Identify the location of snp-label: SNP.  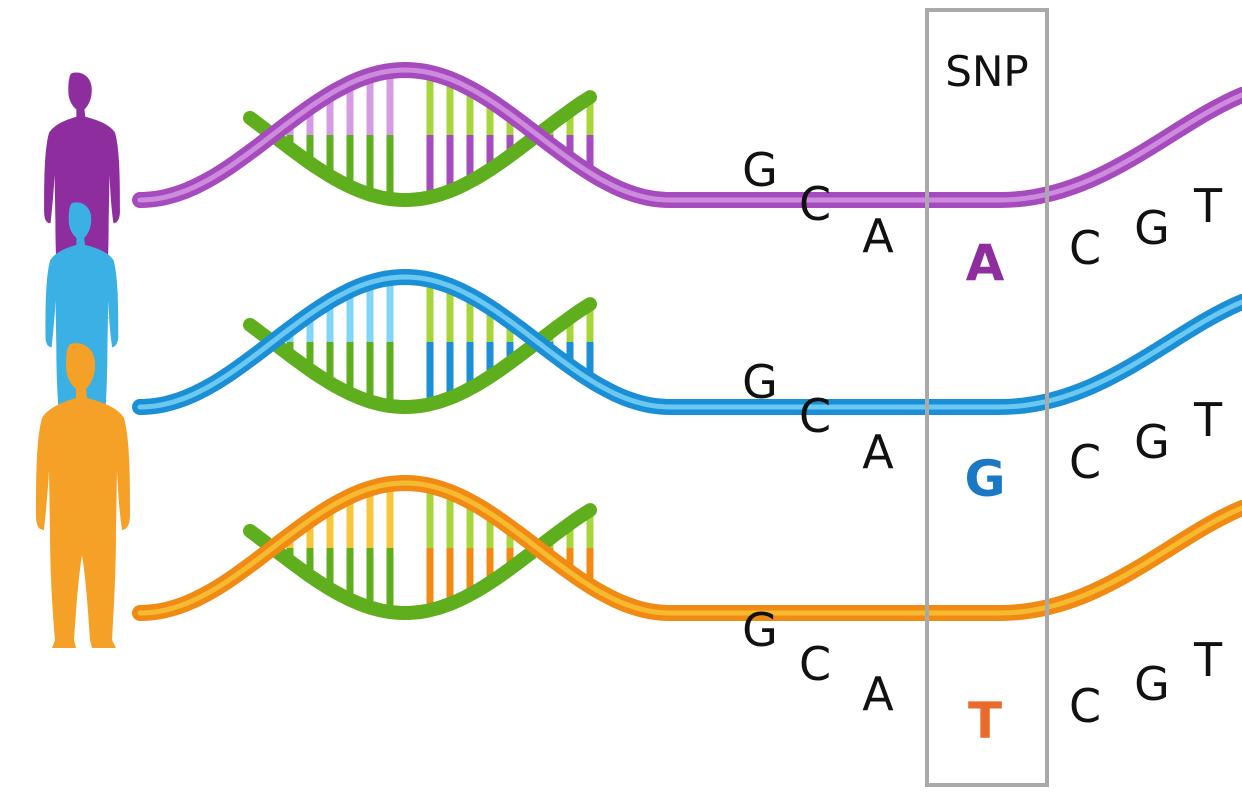
(986, 71).